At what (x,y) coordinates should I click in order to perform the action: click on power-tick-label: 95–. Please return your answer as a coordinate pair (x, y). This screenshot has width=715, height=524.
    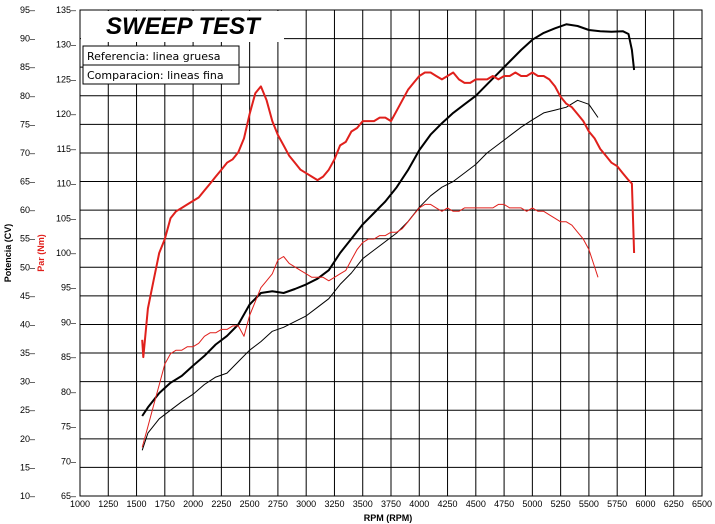
    Looking at the image, I should click on (27, 10).